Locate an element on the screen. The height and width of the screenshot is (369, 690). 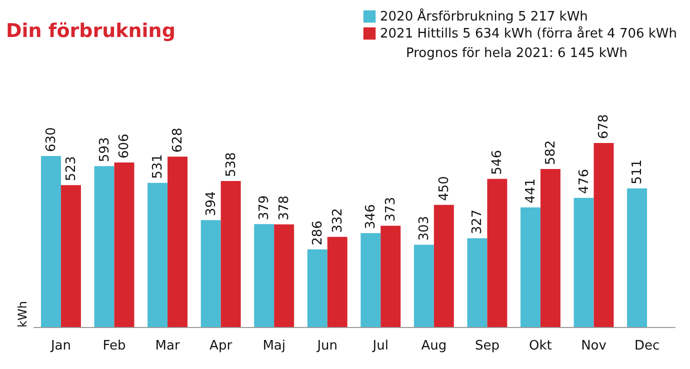
data-label: 286 is located at coordinates (318, 233).